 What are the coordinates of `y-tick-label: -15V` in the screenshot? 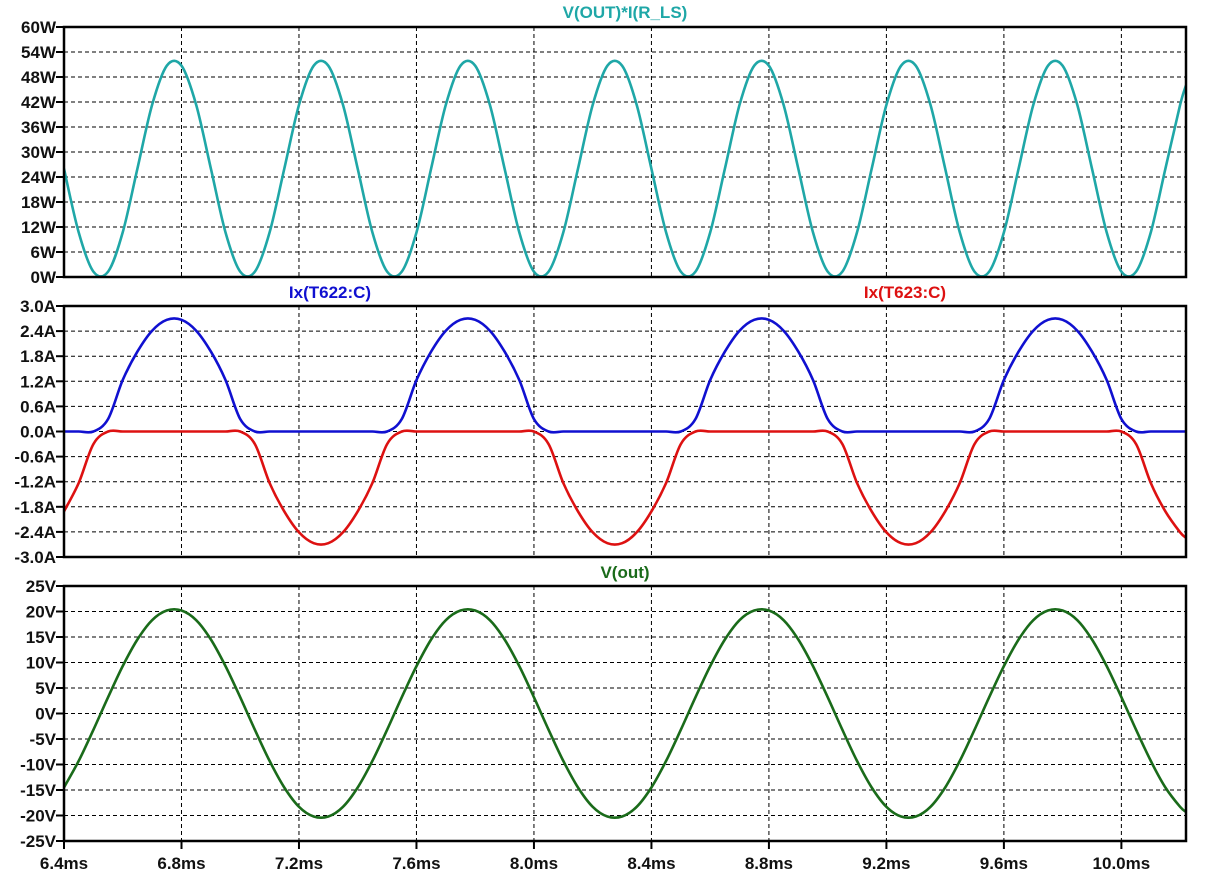 It's located at (38, 790).